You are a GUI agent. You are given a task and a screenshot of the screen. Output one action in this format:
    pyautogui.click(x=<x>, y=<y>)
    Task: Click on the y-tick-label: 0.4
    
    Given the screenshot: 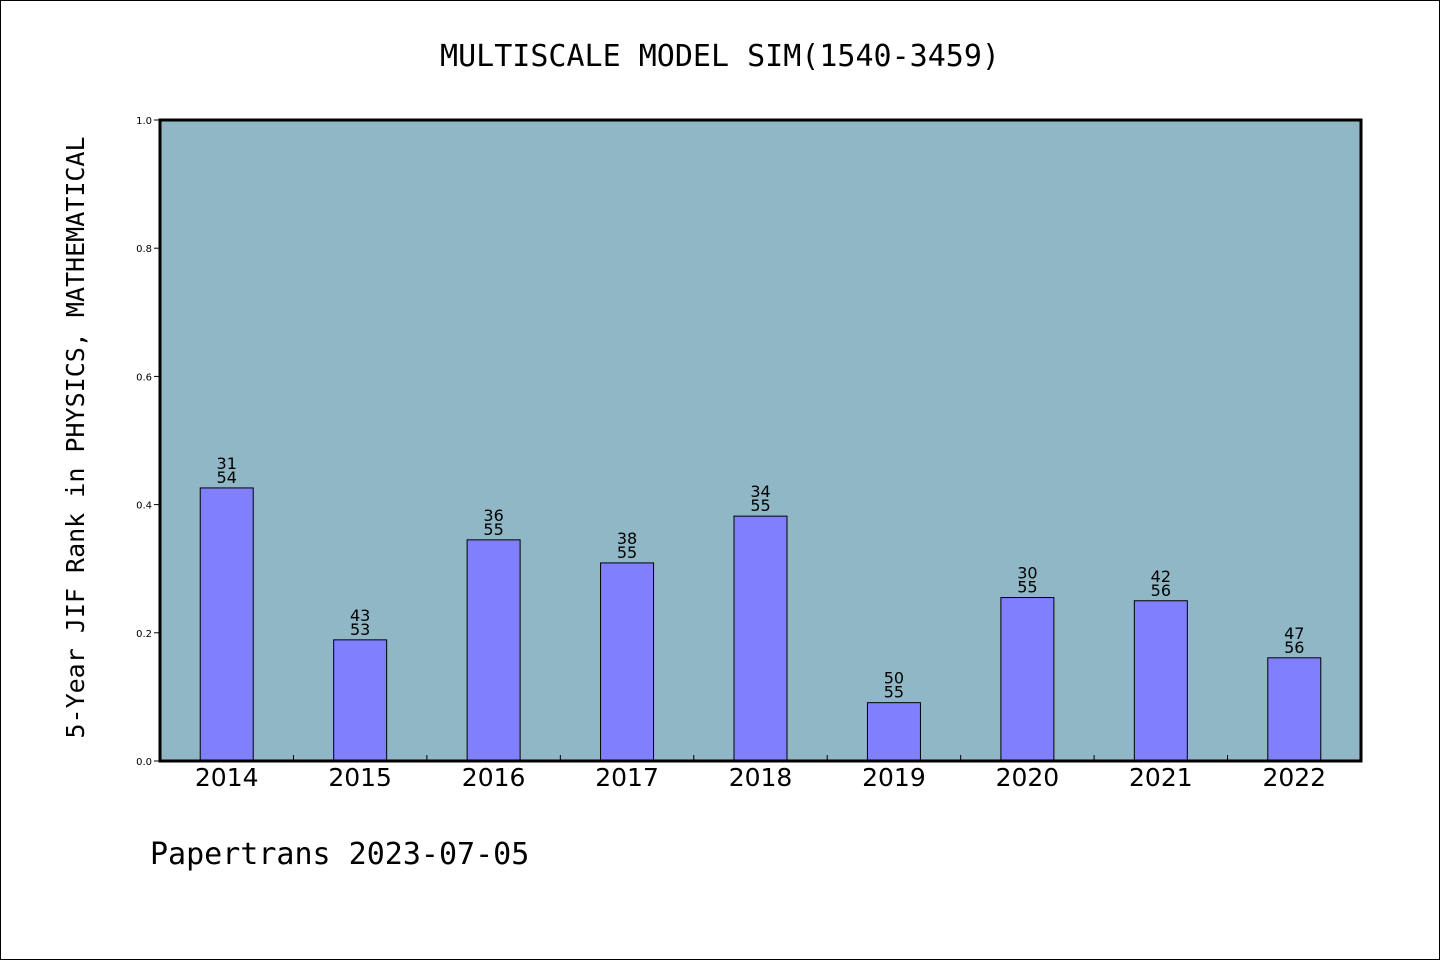 What is the action you would take?
    pyautogui.click(x=144, y=506)
    